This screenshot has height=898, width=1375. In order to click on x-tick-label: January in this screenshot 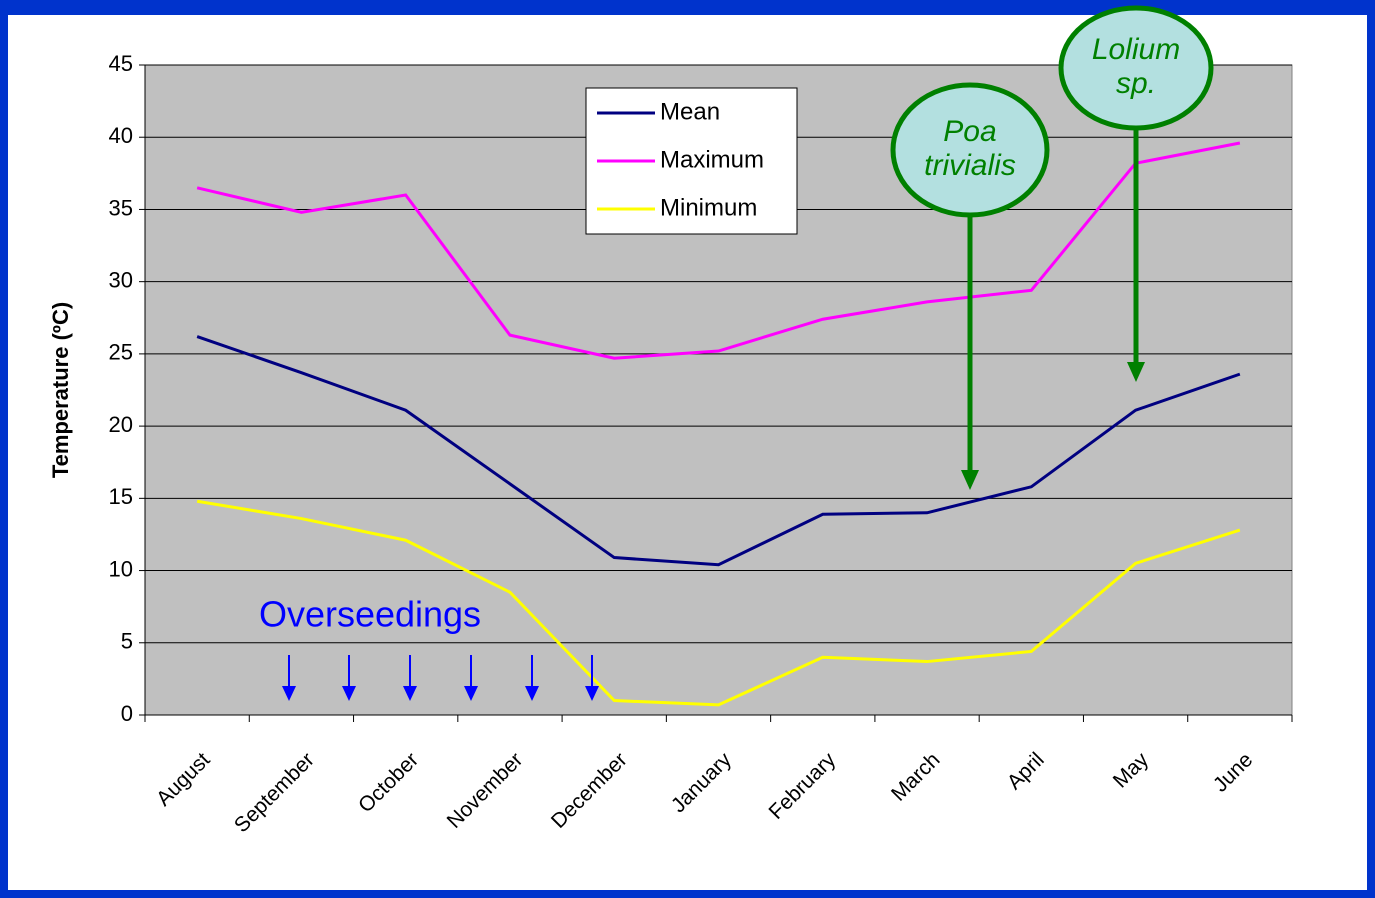, I will do `click(701, 782)`.